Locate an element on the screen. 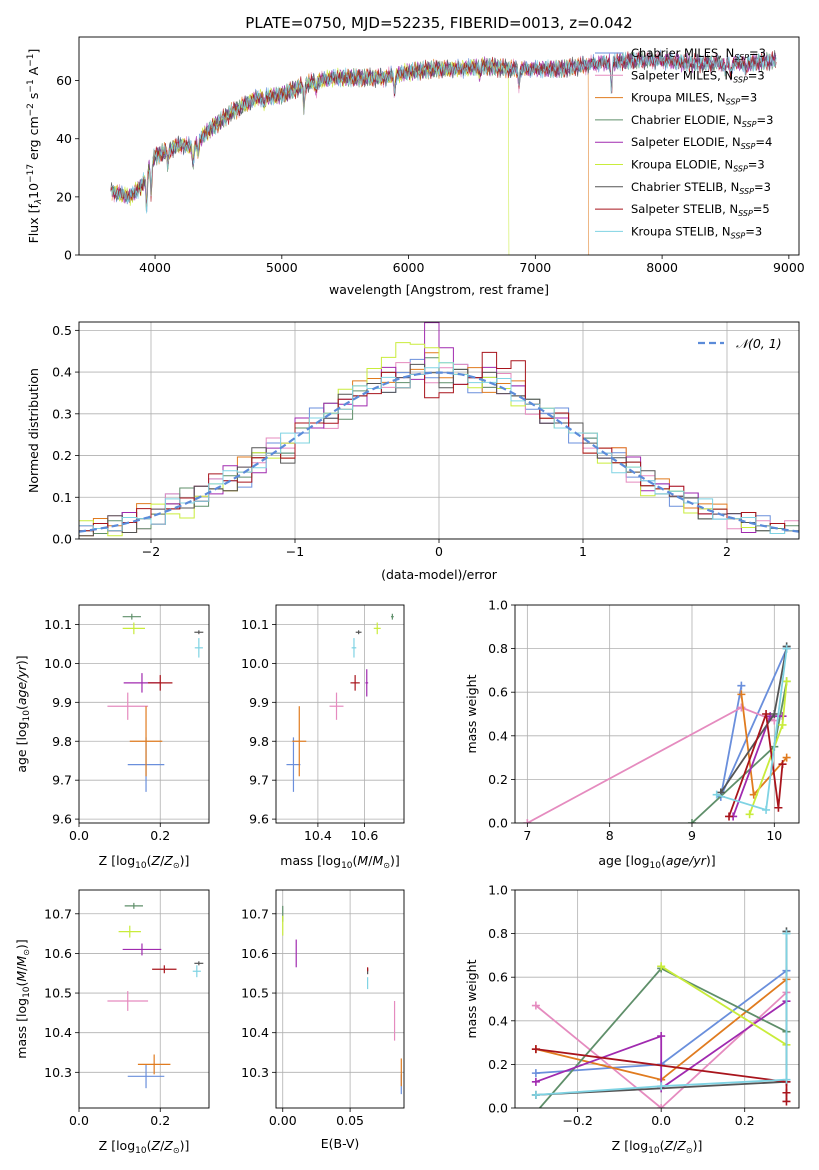 The height and width of the screenshot is (1170, 819). spectrum-line is located at coordinates (443, 132).